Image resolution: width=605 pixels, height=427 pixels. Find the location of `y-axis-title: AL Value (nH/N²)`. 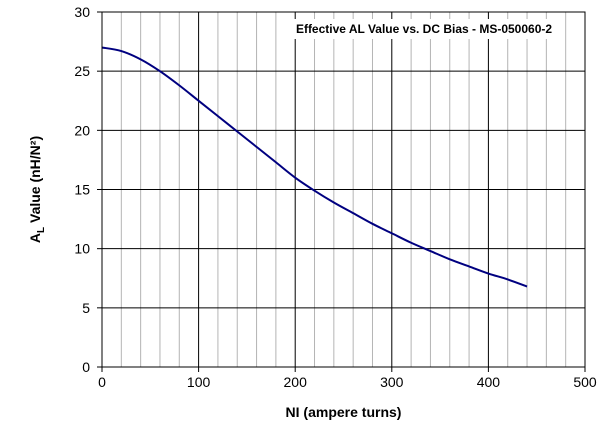

y-axis-title: AL Value (nH/N²) is located at coordinates (37, 189).